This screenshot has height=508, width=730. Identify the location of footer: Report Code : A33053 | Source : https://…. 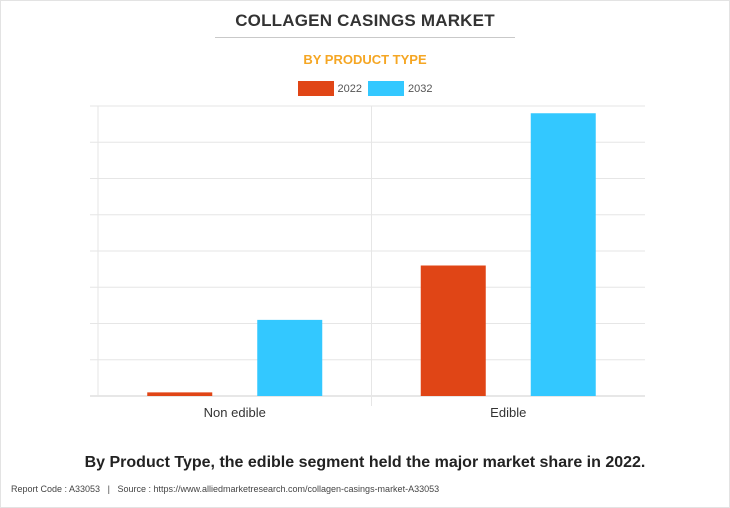
(225, 489).